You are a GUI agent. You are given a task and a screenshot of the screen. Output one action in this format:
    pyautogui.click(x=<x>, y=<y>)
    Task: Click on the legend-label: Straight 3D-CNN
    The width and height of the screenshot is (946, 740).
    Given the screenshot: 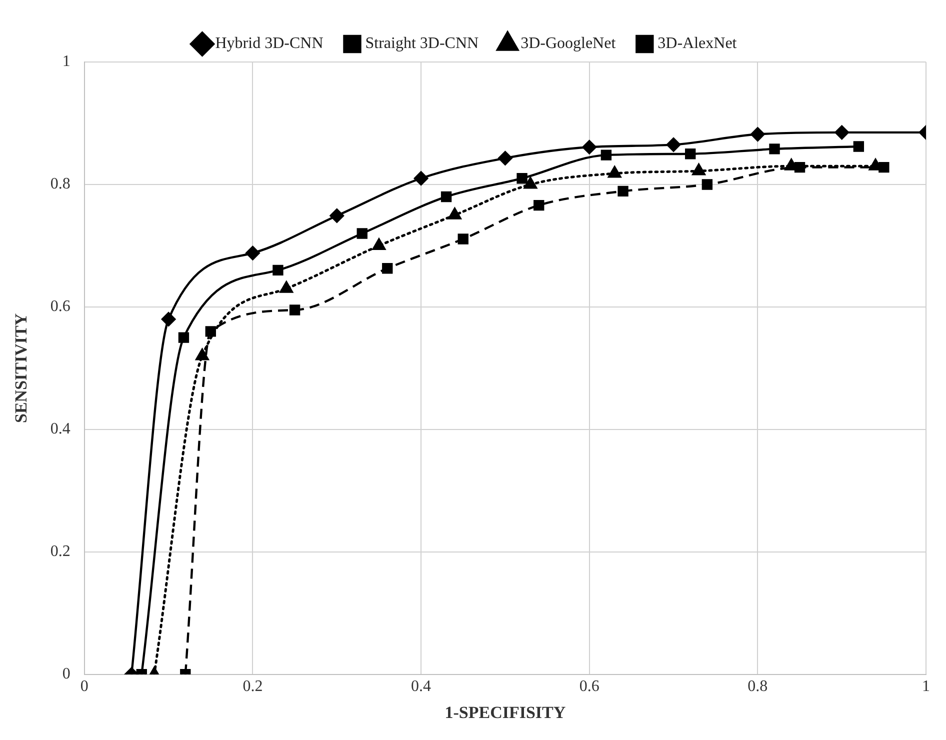 What is the action you would take?
    pyautogui.click(x=422, y=43)
    